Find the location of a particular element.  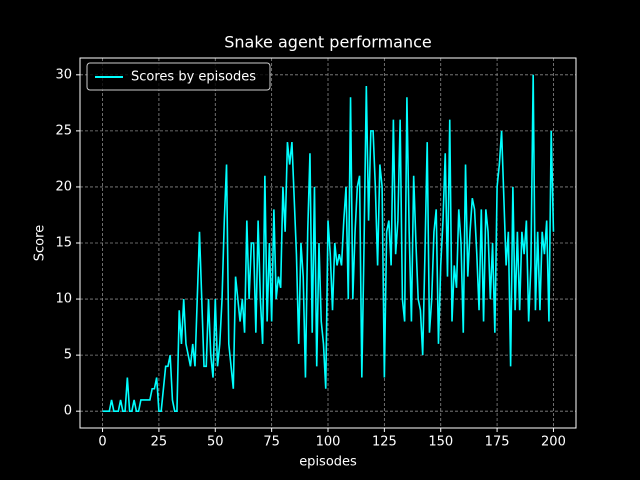

x-axis-label: episodes is located at coordinates (328, 462).